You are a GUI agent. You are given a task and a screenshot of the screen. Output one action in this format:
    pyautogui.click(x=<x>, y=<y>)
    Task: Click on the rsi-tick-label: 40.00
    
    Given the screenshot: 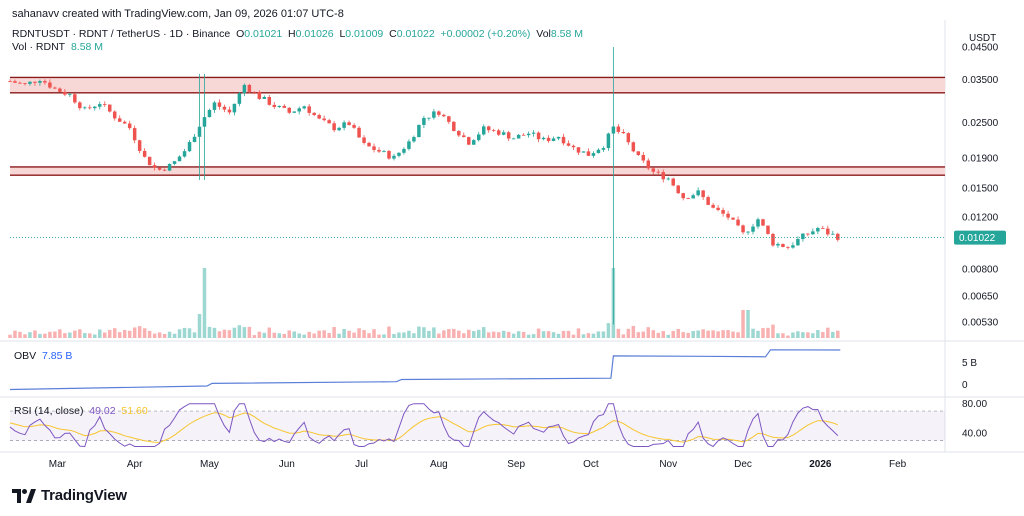 What is the action you would take?
    pyautogui.click(x=974, y=434)
    